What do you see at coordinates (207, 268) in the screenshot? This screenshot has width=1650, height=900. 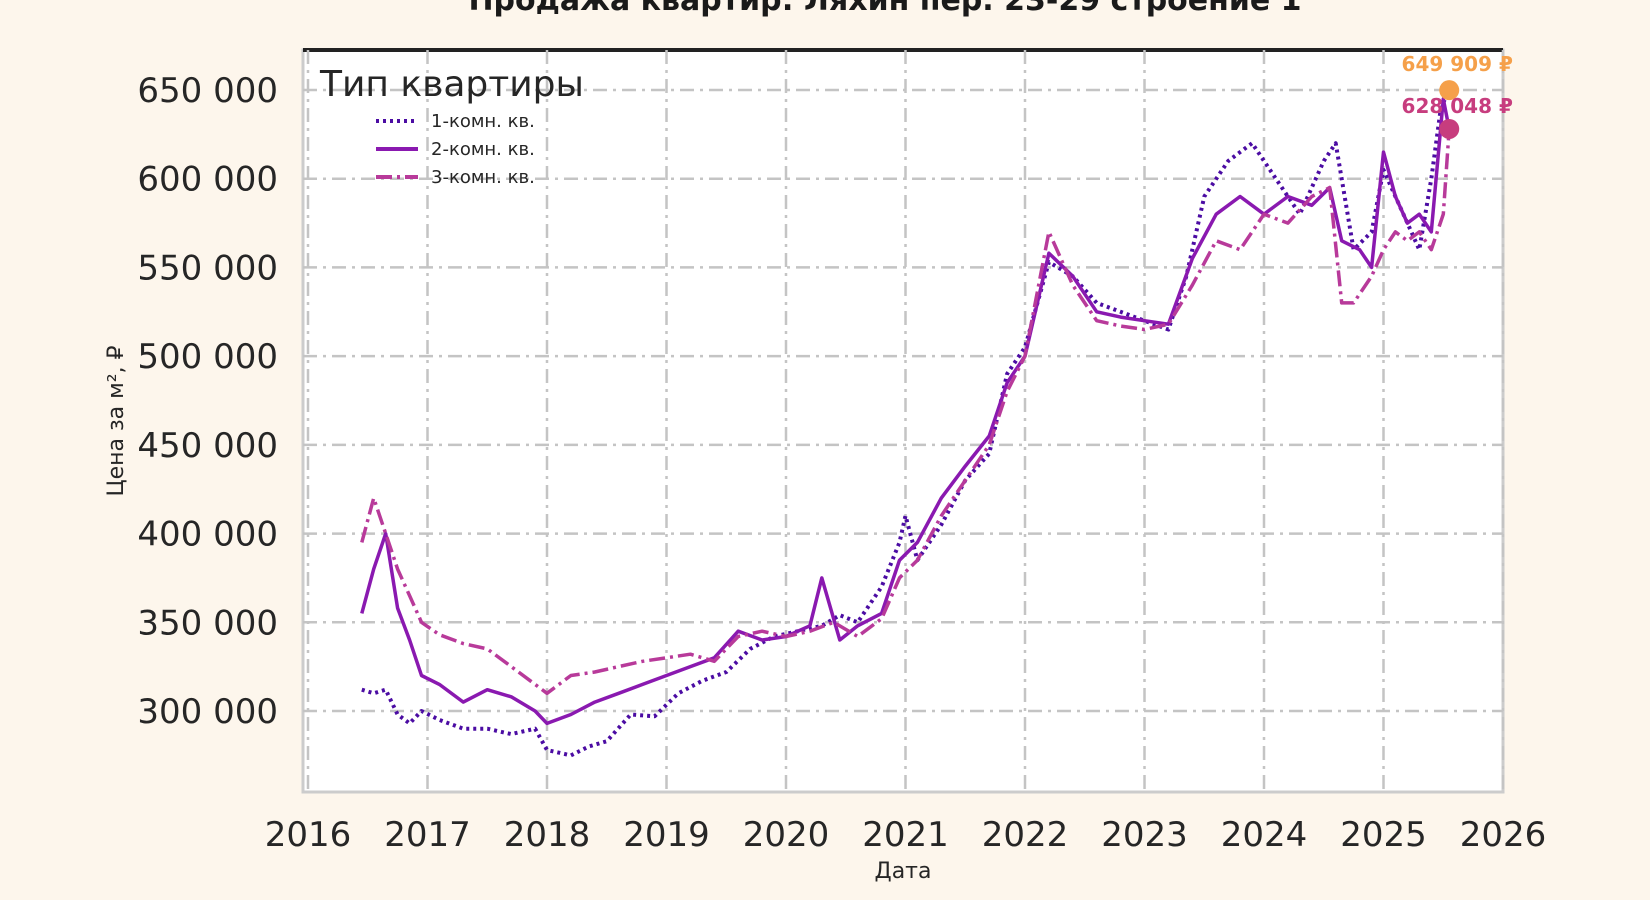 I see `y-tick-label: 550 000` at bounding box center [207, 268].